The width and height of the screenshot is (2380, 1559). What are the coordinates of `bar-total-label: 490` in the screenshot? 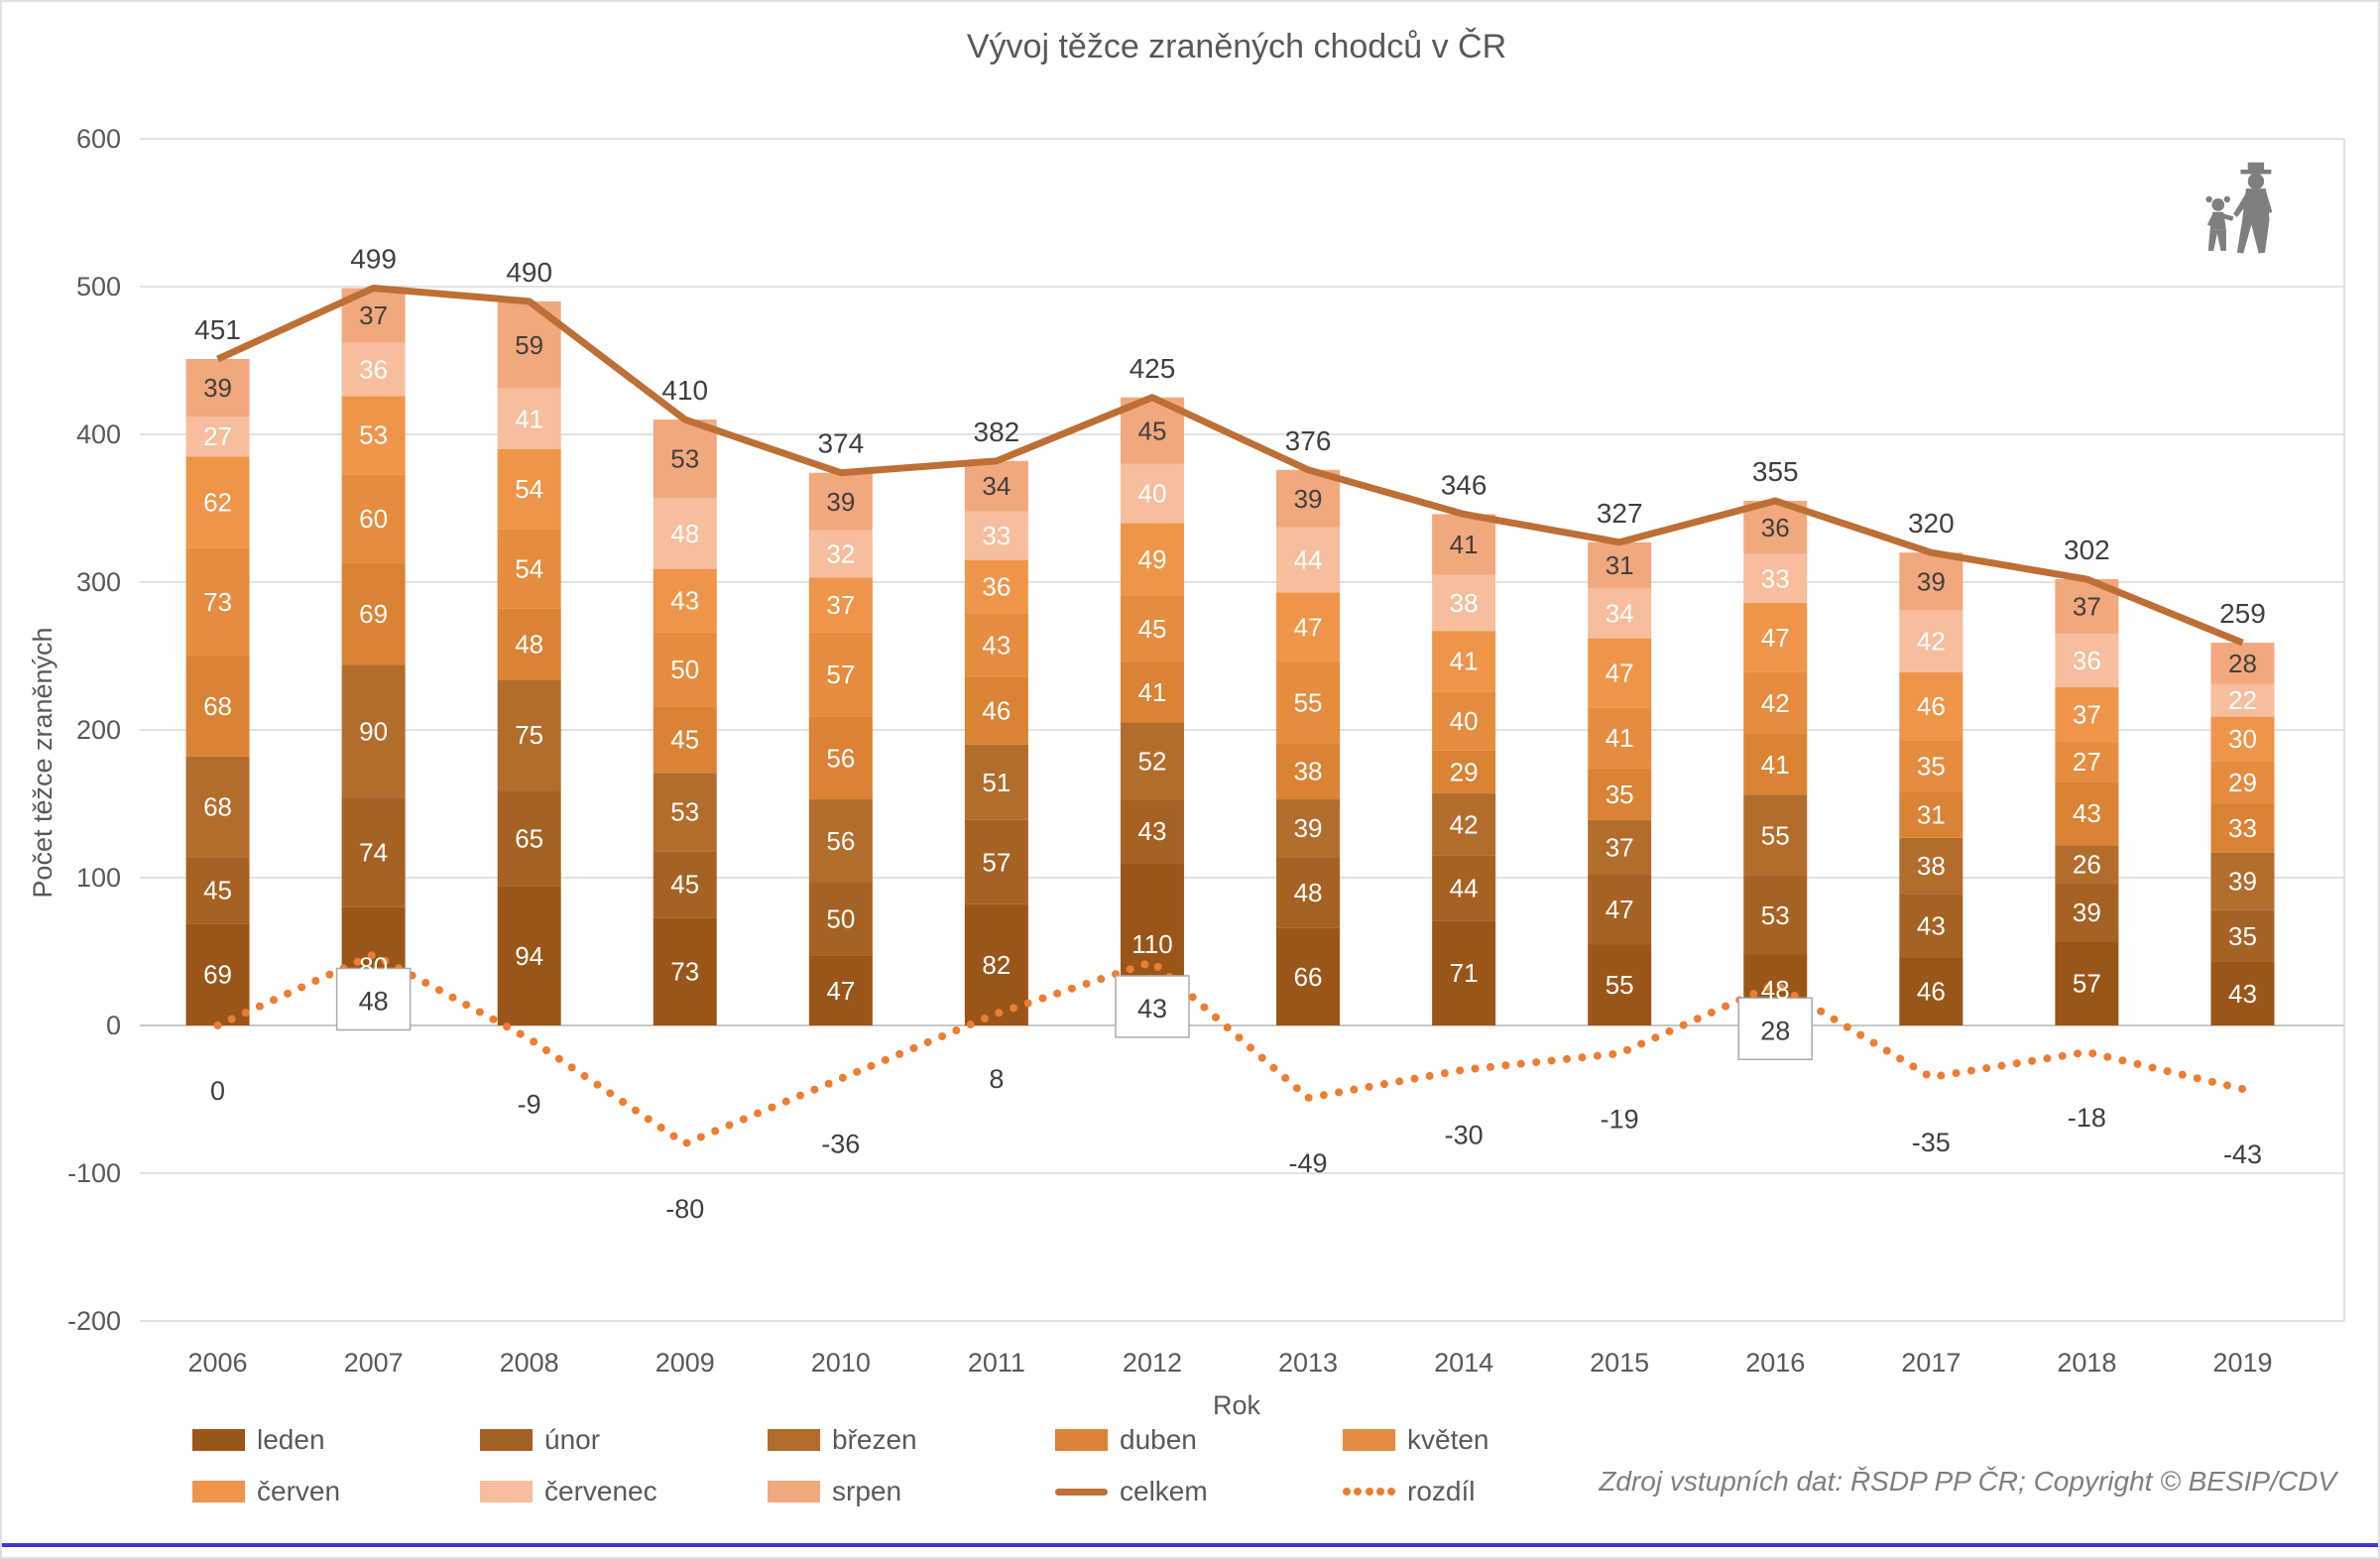 It's located at (529, 272).